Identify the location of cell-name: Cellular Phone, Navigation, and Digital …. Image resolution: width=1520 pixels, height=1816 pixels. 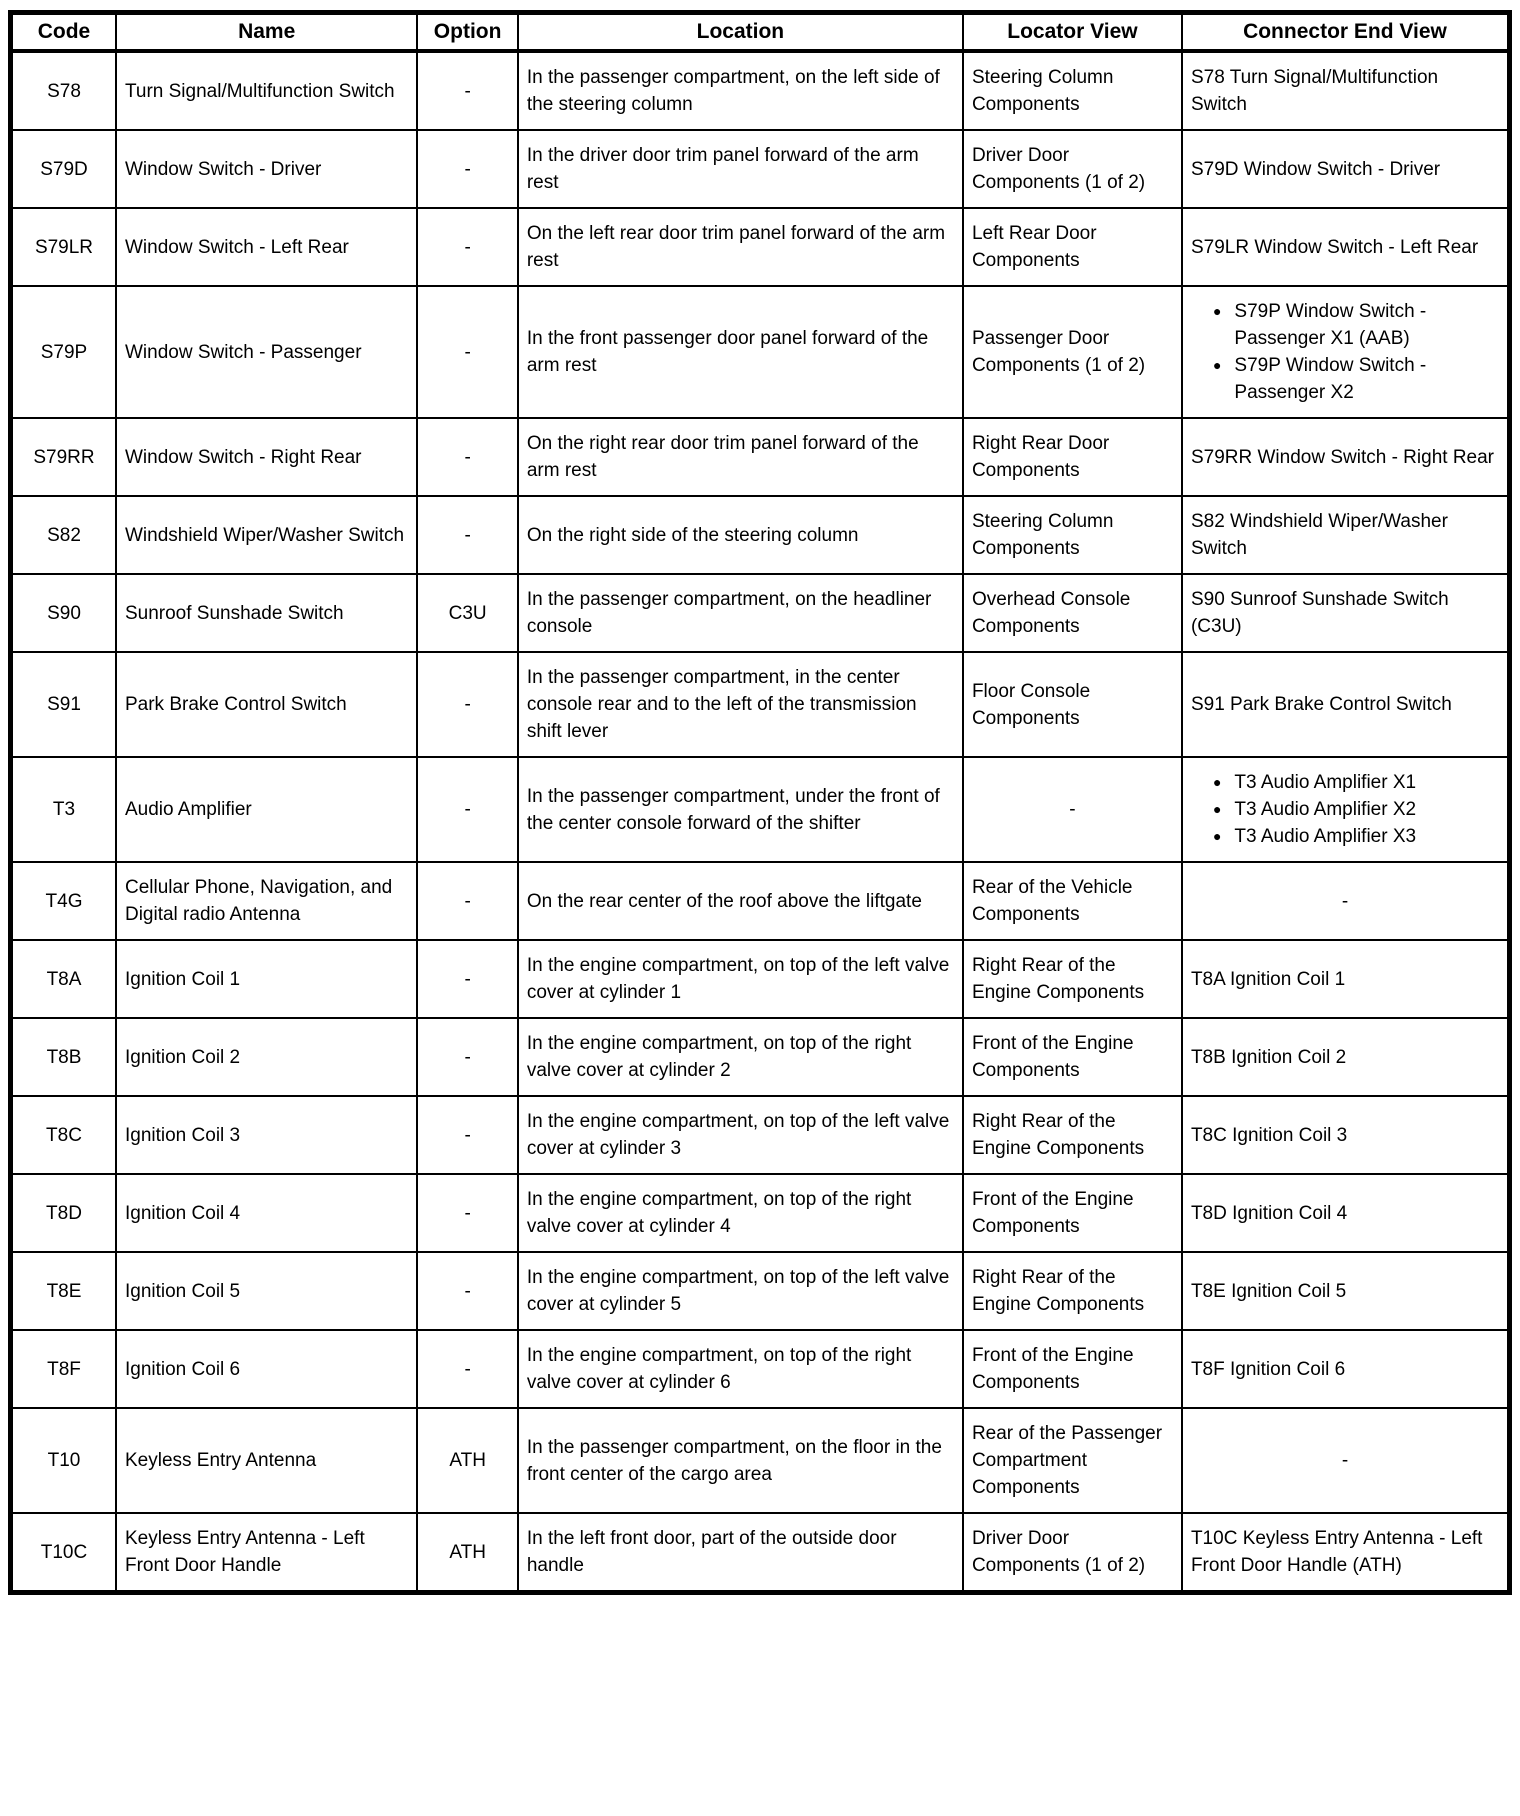
(266, 901).